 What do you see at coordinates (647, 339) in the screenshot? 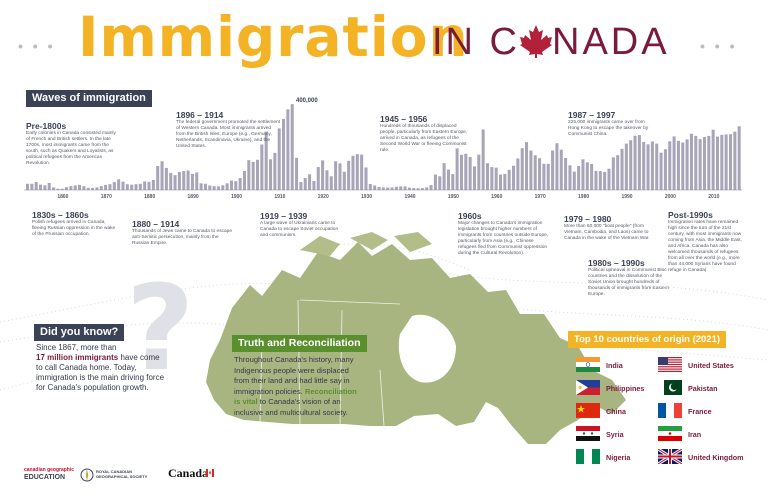
I see `top10-heading: Top 10 countries of origin (2021)` at bounding box center [647, 339].